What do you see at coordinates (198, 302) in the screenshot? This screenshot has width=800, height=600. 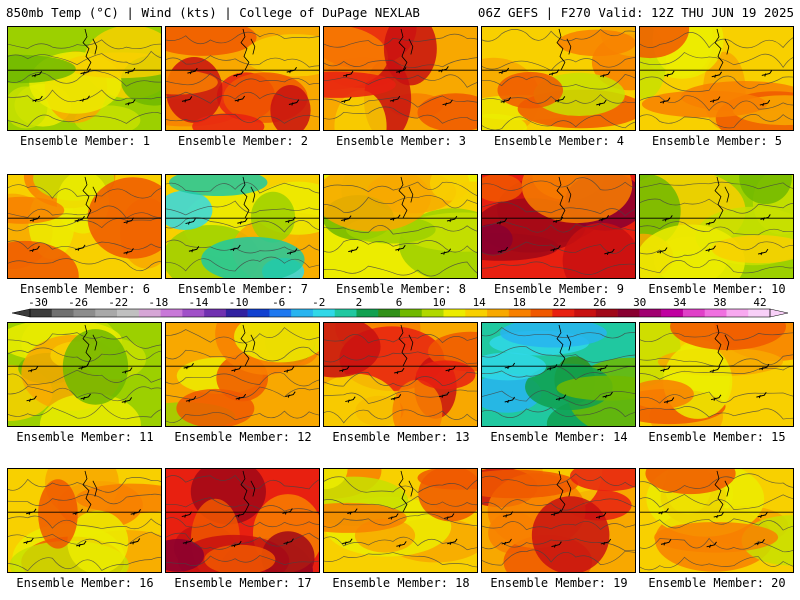 I see `colorbar-tick-label: -14` at bounding box center [198, 302].